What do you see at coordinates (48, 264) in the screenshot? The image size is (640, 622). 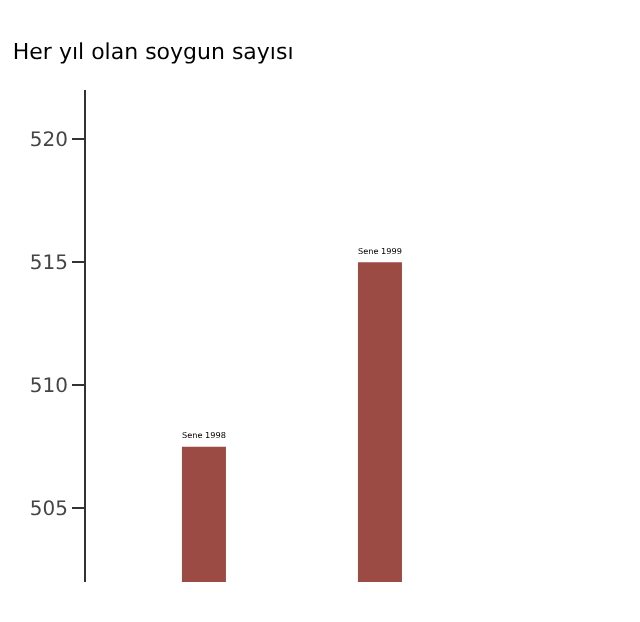 I see `y-tick-label: 515` at bounding box center [48, 264].